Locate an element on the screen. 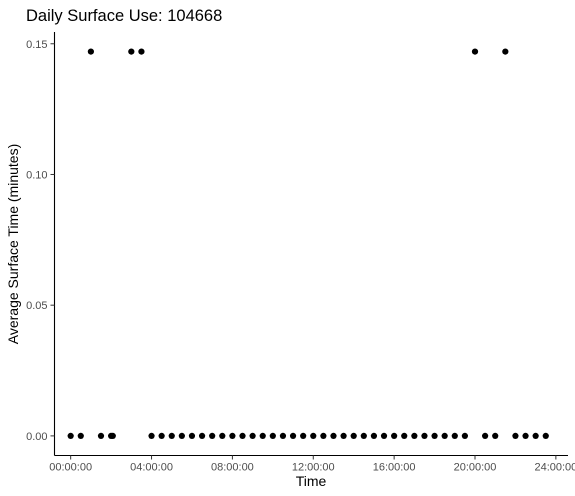 The height and width of the screenshot is (496, 575). x-tick-label: 24:00:00 is located at coordinates (554, 468).